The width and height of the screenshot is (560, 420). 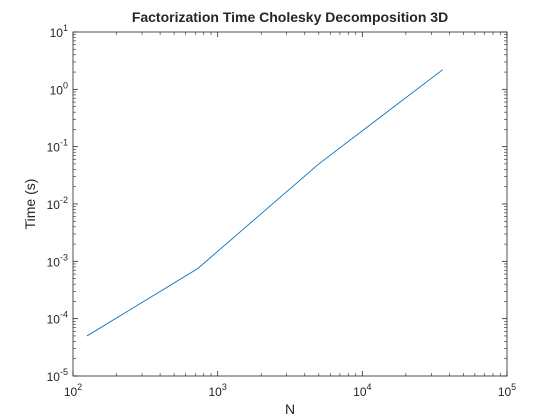 I want to click on x-axis-label: N, so click(x=290, y=409).